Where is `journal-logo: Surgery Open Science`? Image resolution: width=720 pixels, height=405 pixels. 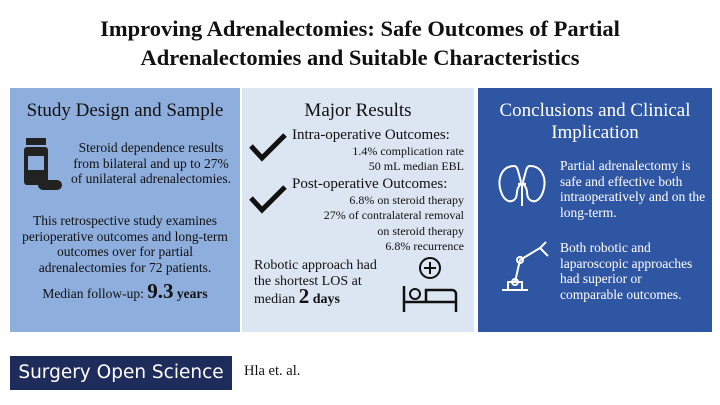 journal-logo: Surgery Open Science is located at coordinates (121, 373).